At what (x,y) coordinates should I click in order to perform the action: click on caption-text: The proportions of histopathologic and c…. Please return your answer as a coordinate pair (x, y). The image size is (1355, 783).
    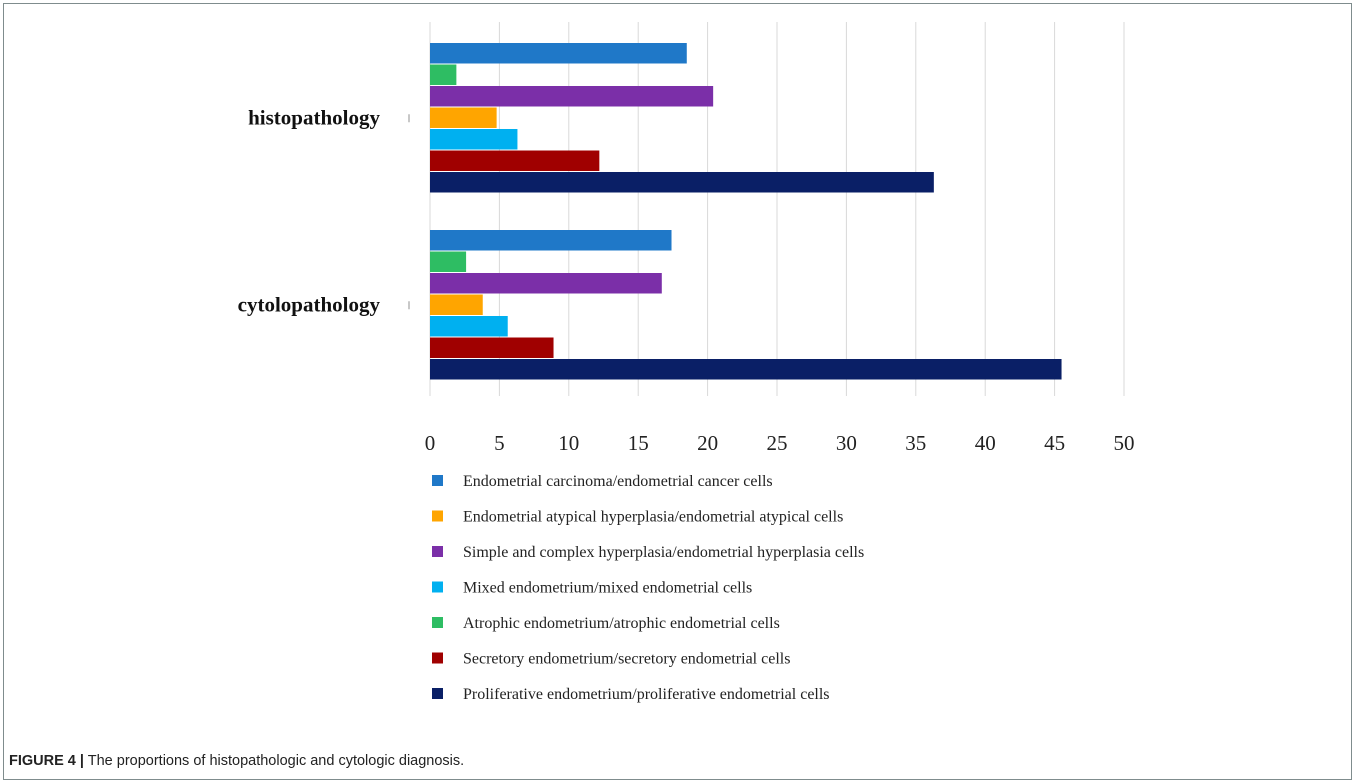
    Looking at the image, I should click on (276, 761).